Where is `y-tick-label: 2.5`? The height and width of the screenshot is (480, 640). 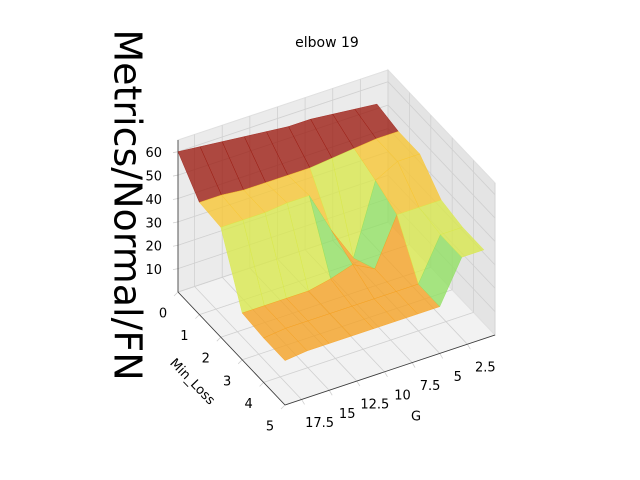 y-tick-label: 2.5 is located at coordinates (485, 368).